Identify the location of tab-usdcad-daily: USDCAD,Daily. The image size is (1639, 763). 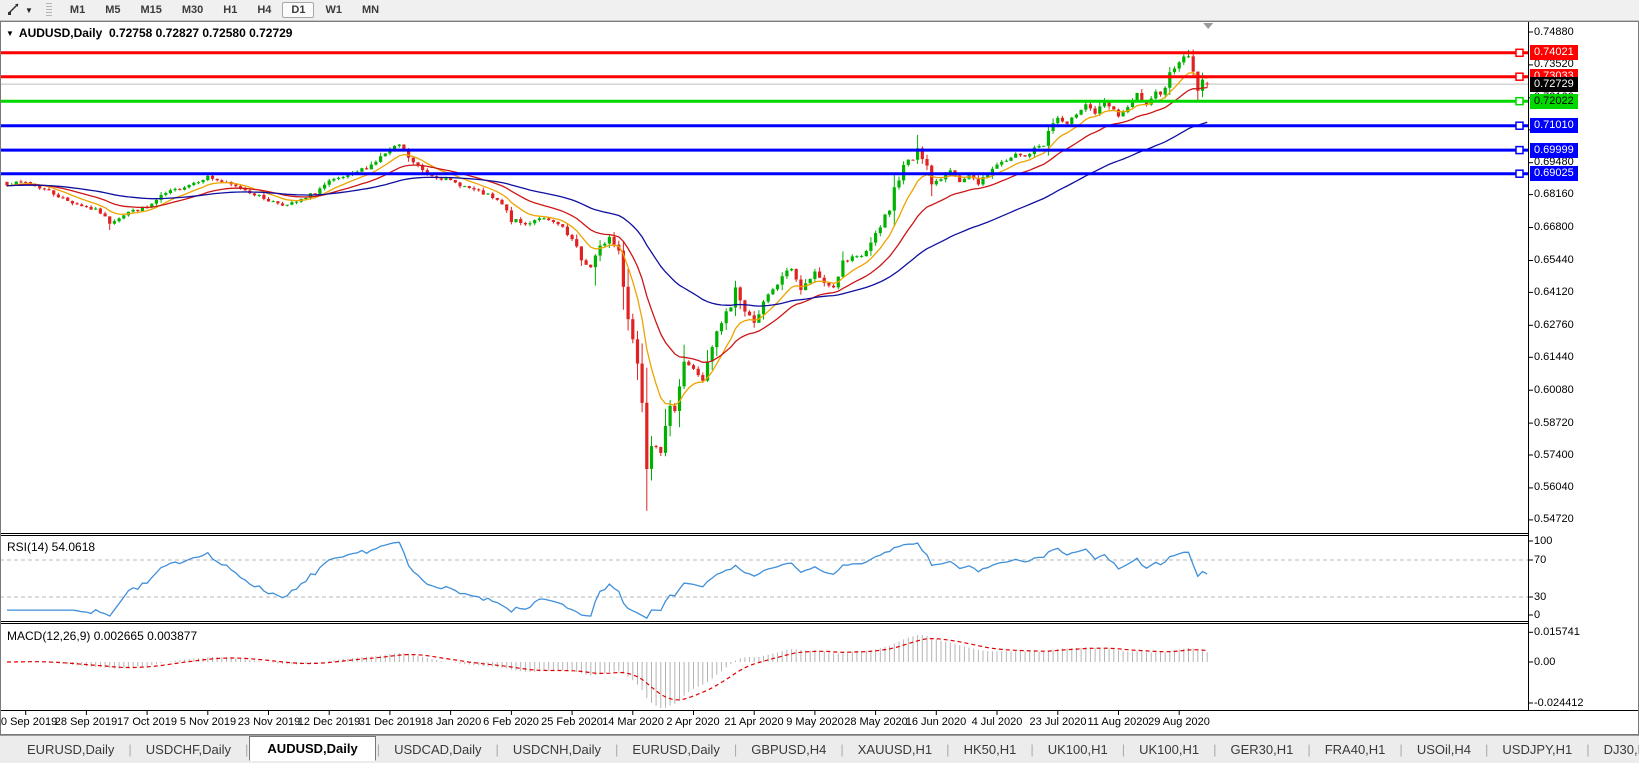
(438, 749).